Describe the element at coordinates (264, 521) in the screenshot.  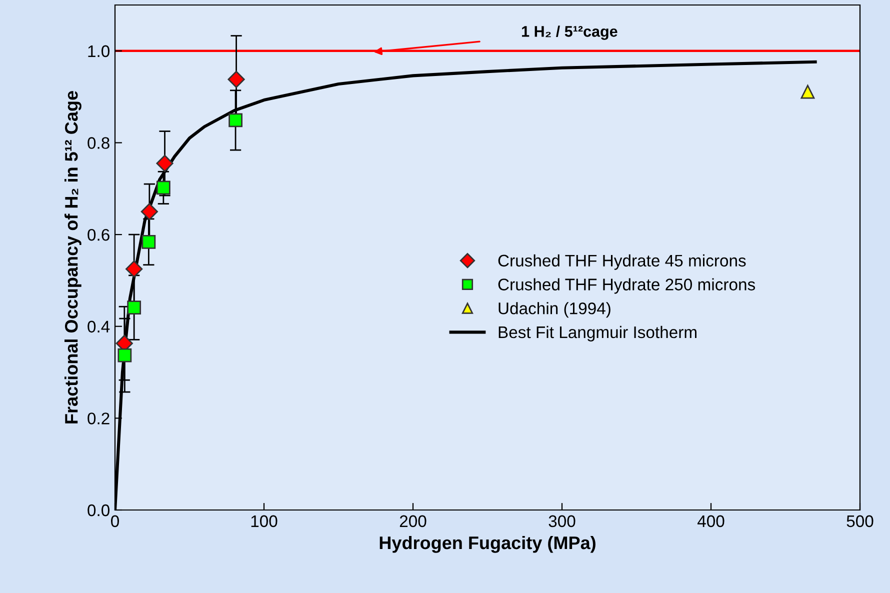
I see `x-tick-label: 100` at that location.